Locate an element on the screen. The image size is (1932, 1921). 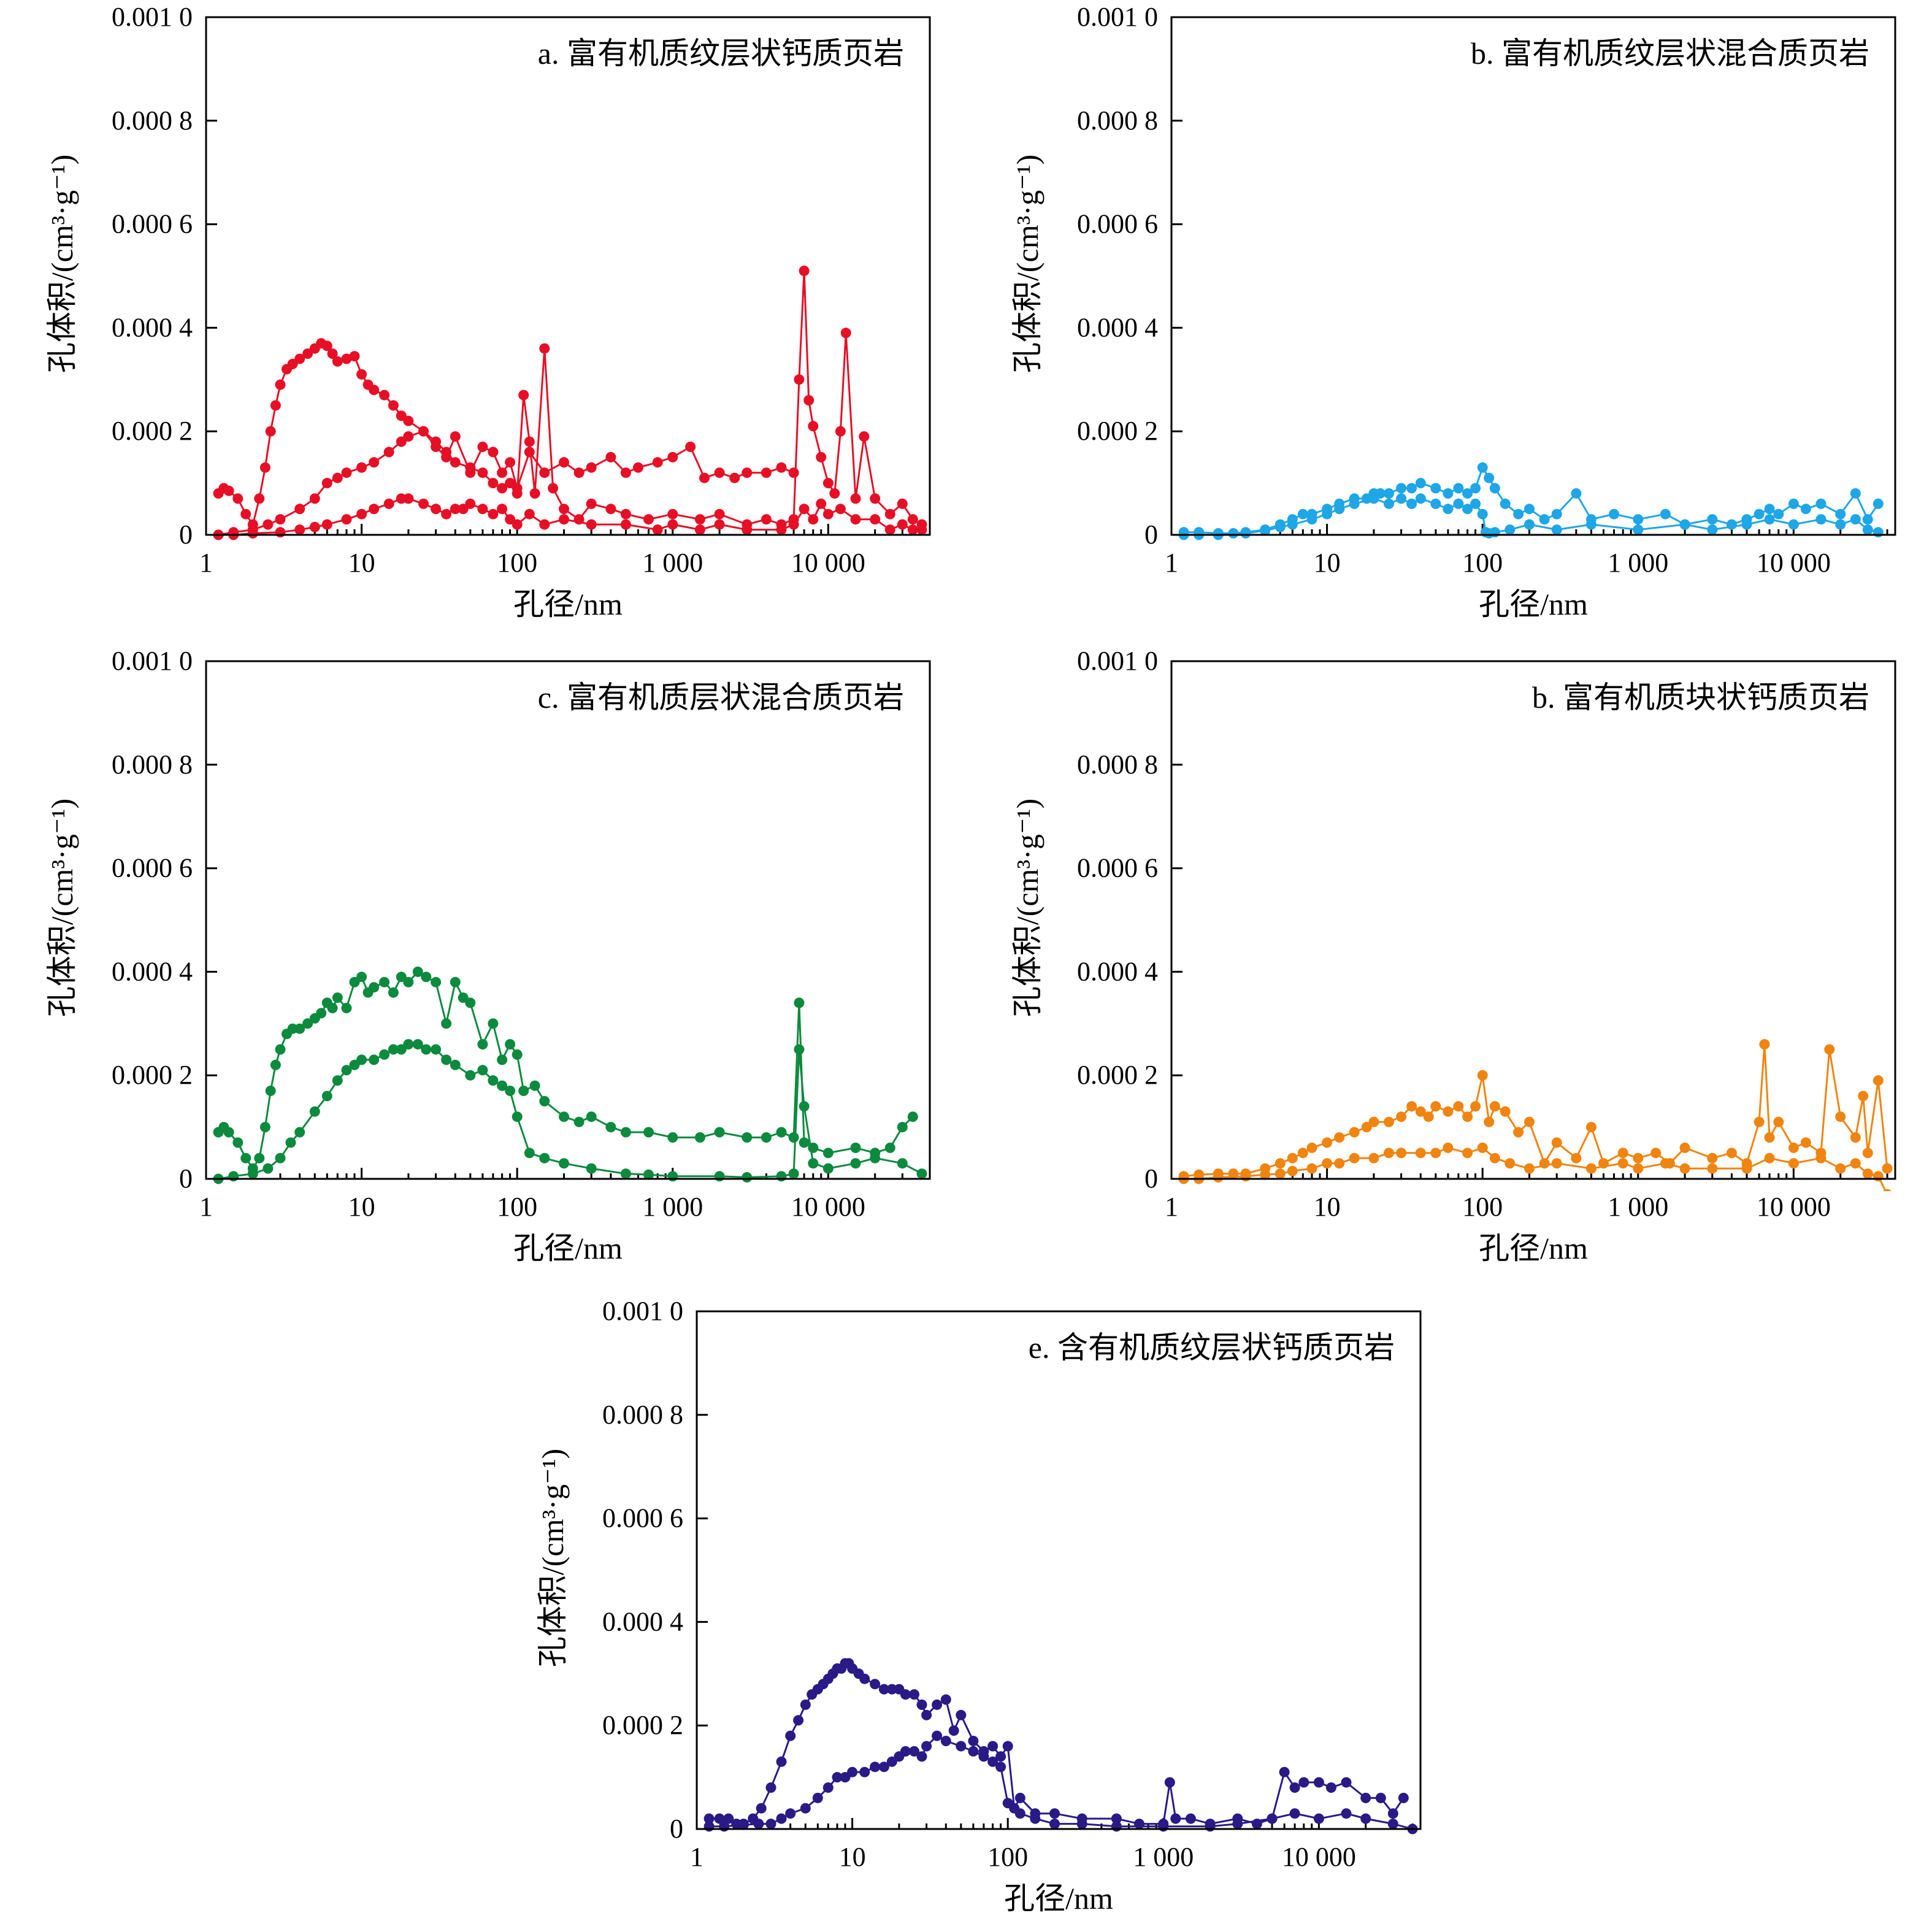
y-tick-label: 0.000 4 is located at coordinates (152, 327).